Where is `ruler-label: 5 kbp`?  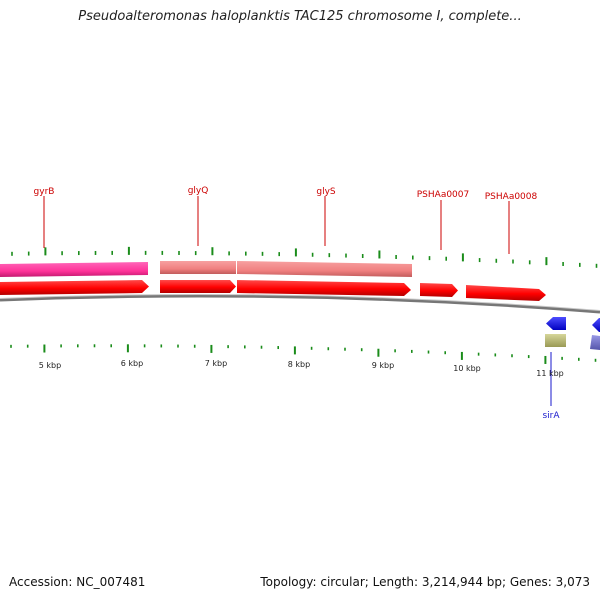
ruler-label: 5 kbp is located at coordinates (50, 365).